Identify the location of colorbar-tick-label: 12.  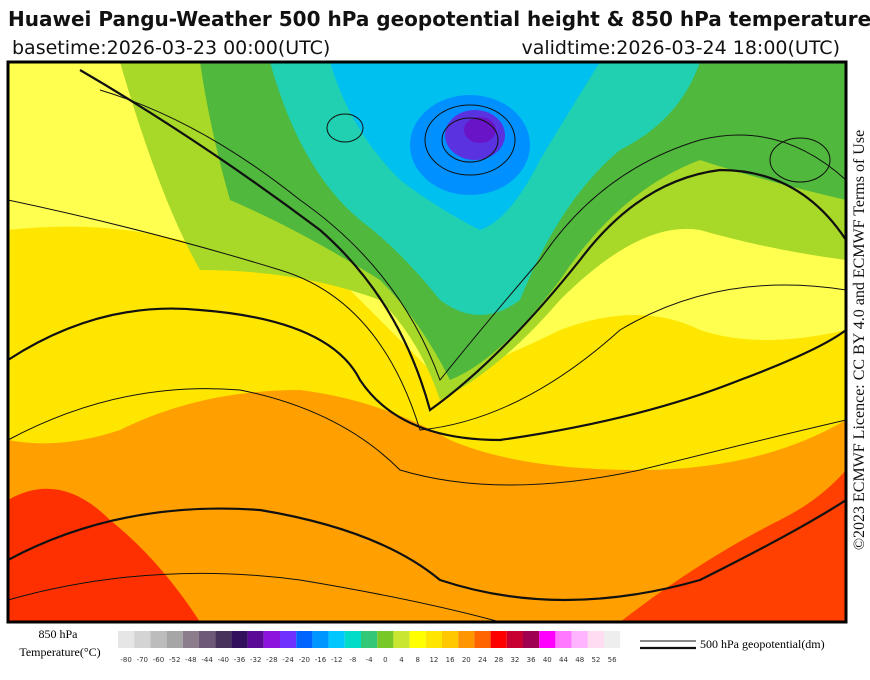
(433, 660).